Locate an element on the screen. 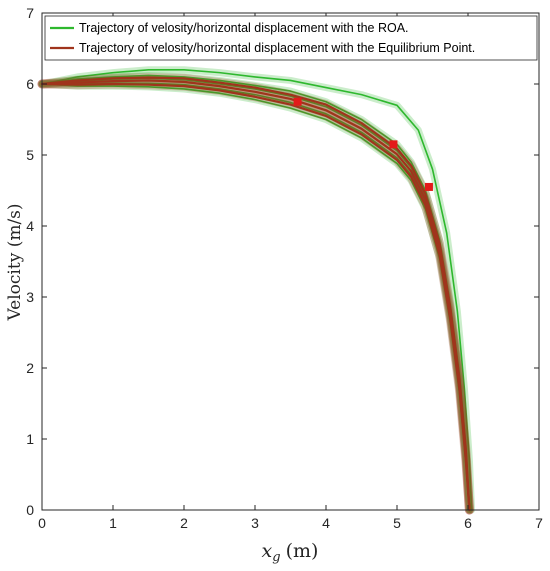  x-axis-title: xg (m) is located at coordinates (290, 552).